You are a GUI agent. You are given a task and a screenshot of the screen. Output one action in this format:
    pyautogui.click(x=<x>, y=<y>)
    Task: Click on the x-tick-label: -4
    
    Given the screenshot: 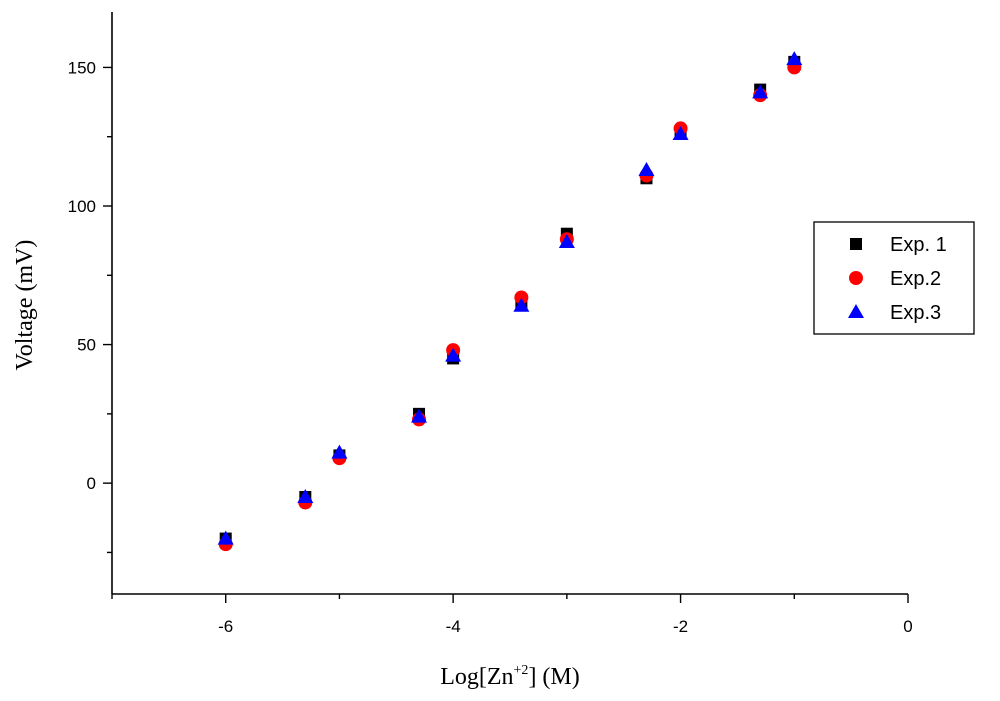 What is the action you would take?
    pyautogui.click(x=453, y=626)
    